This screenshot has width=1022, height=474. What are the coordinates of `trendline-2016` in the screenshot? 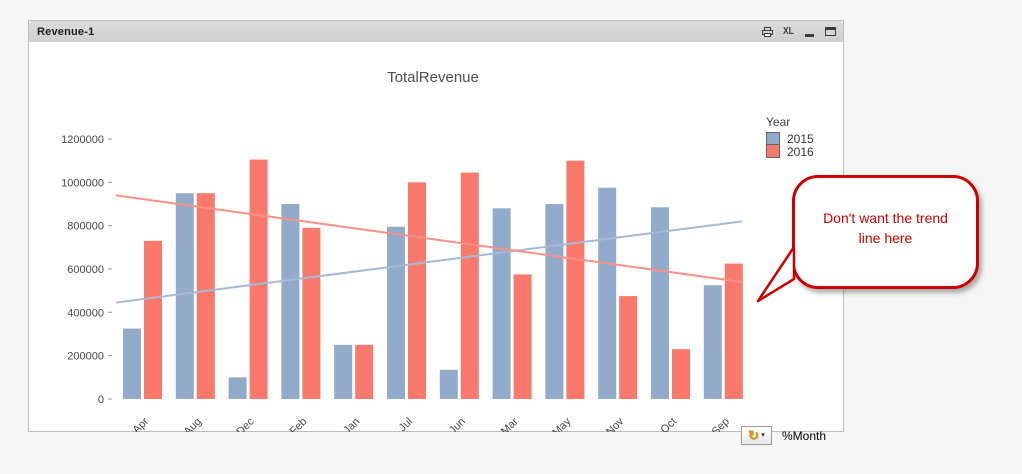 It's located at (429, 238).